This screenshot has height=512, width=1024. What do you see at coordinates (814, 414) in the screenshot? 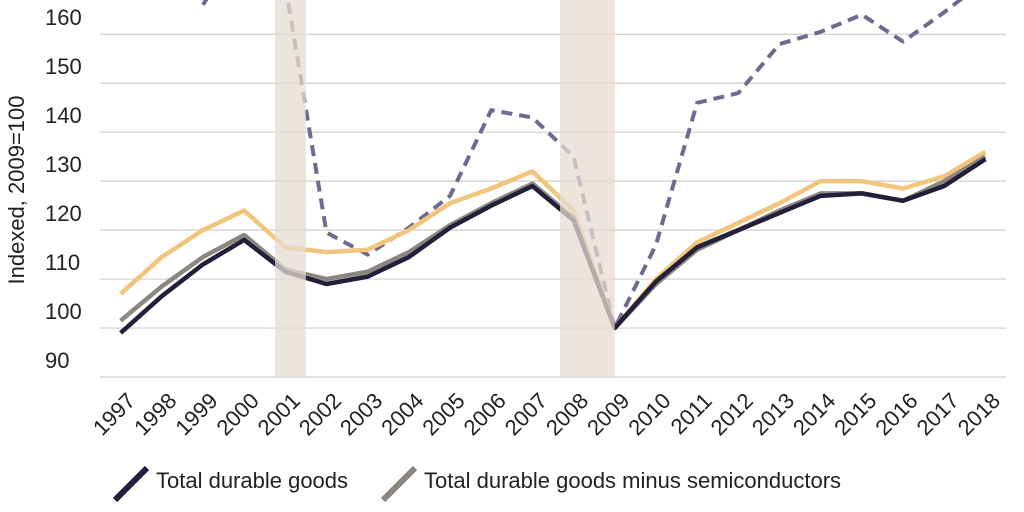
I see `x-tick-label: 2014` at bounding box center [814, 414].